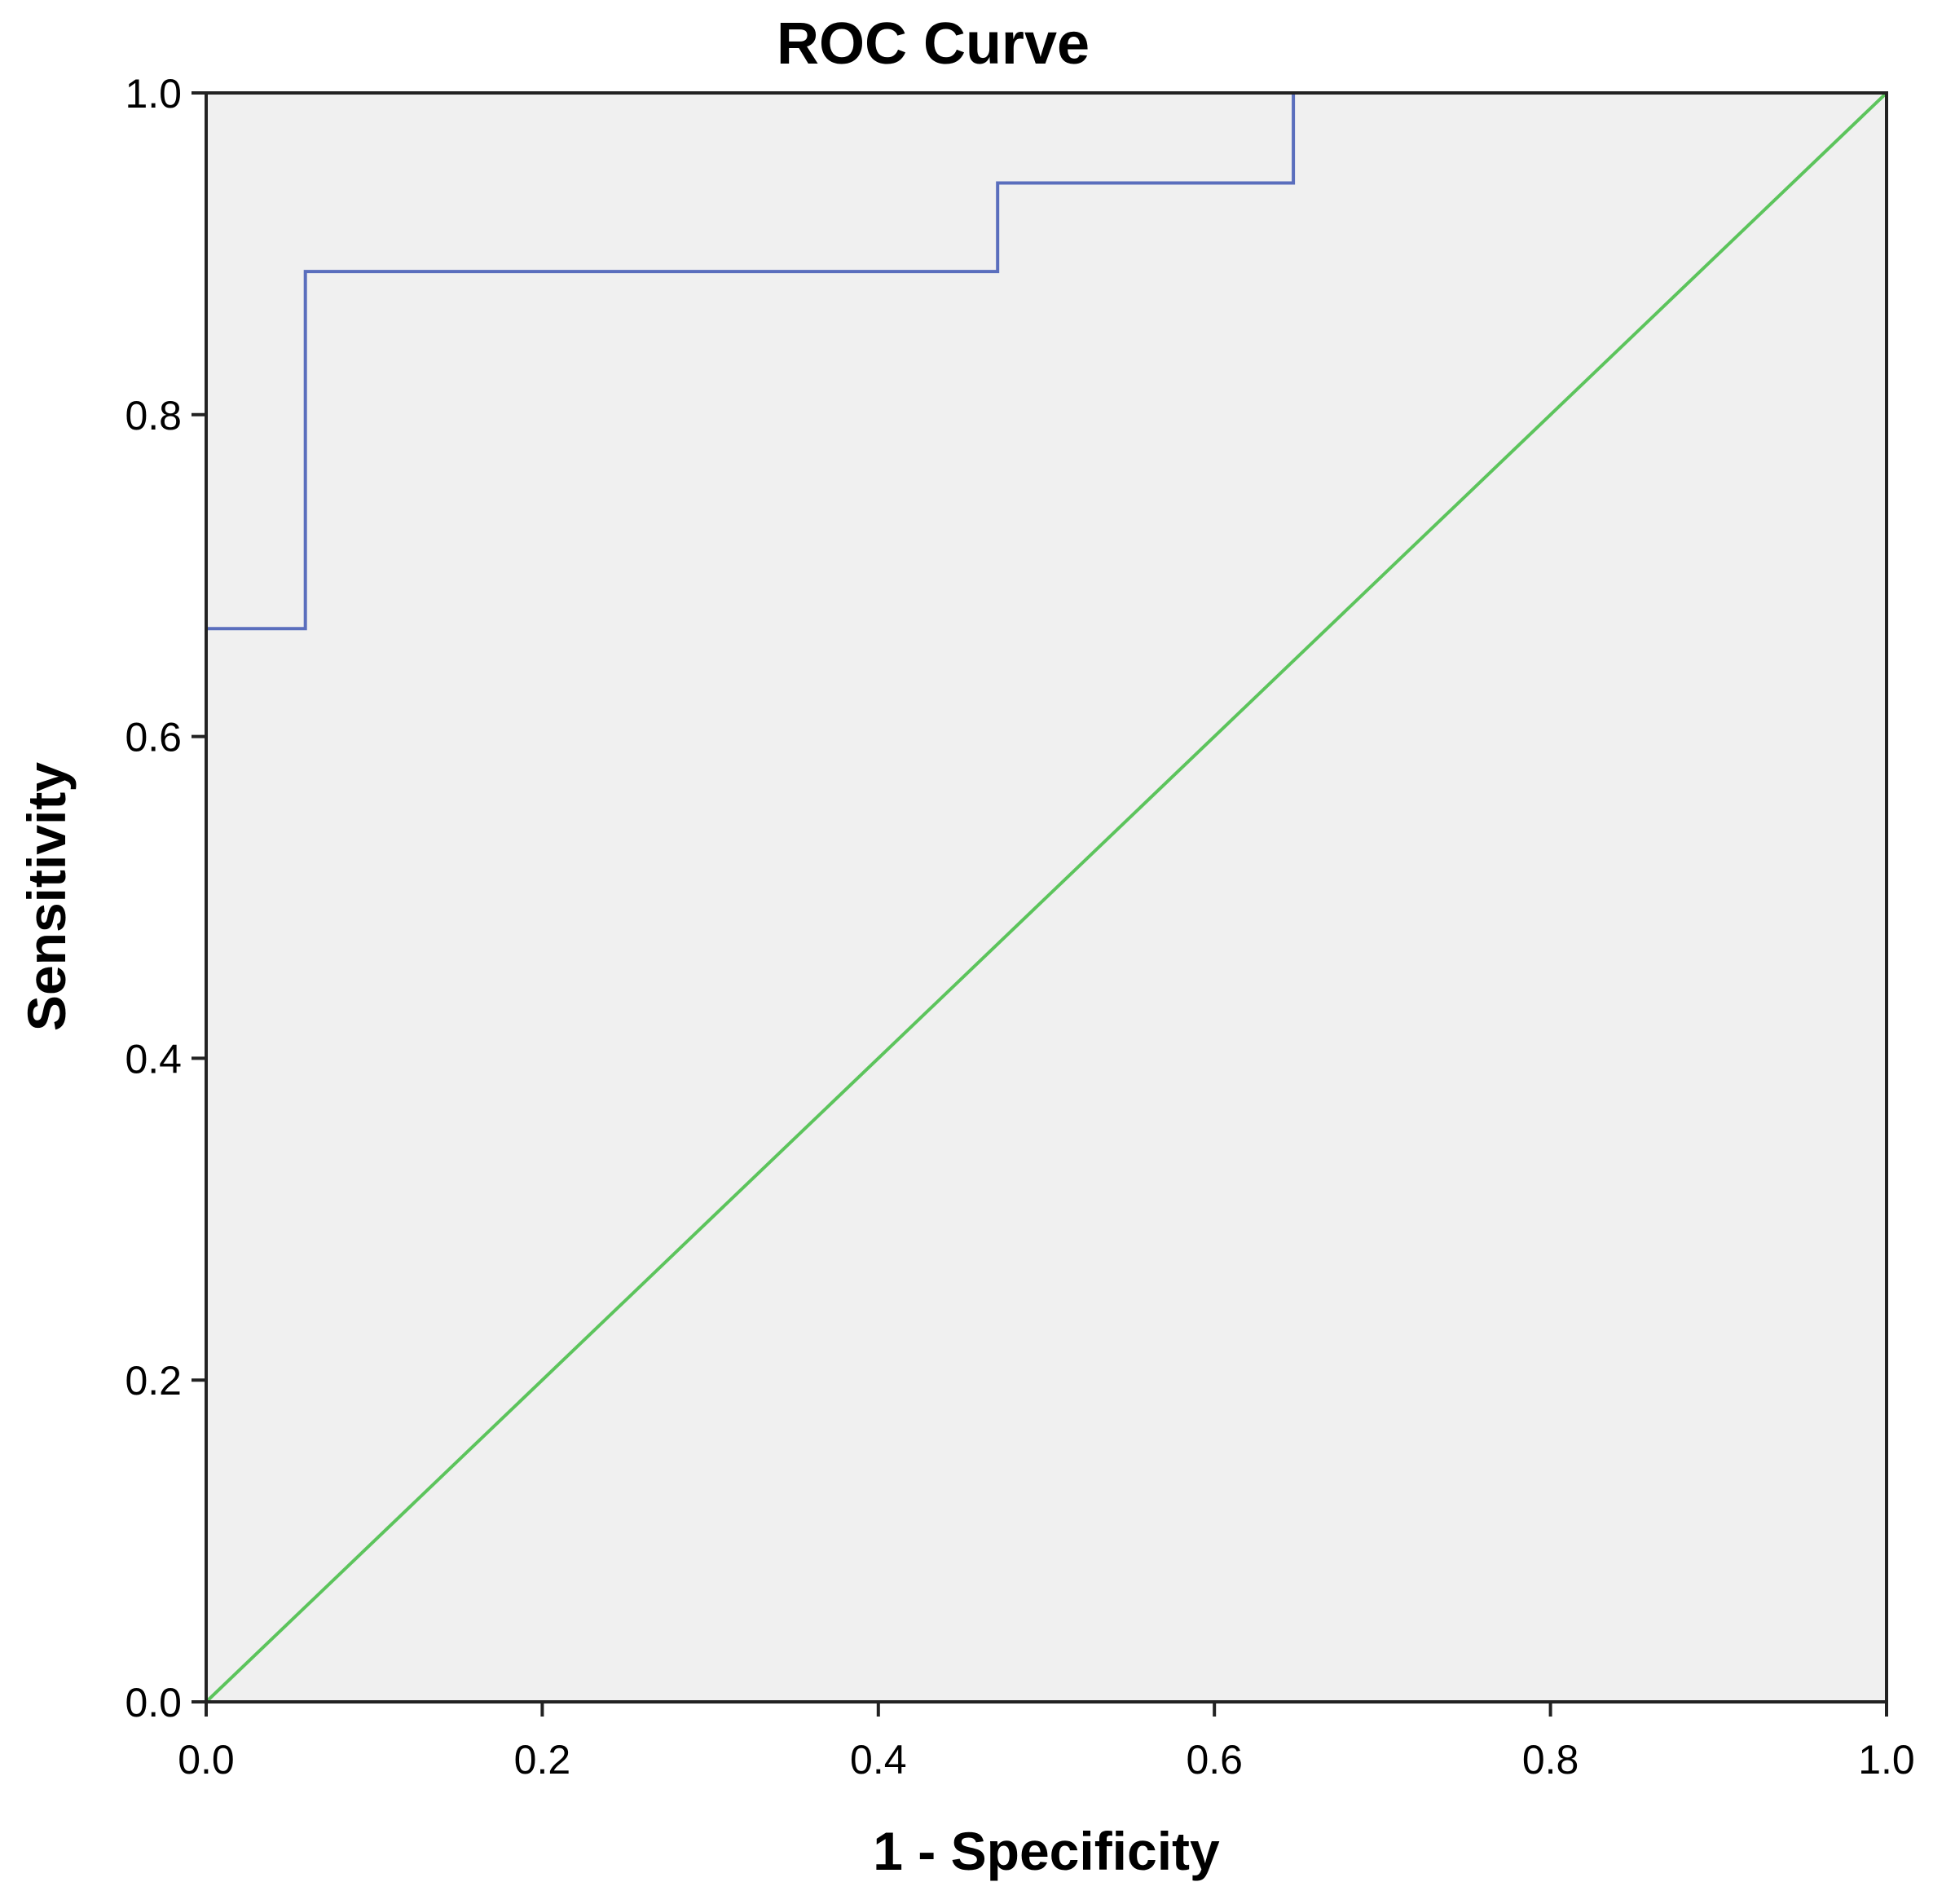 This screenshot has width=1933, height=1904. Describe the element at coordinates (206, 1760) in the screenshot. I see `x-tick-label: 0.0` at that location.